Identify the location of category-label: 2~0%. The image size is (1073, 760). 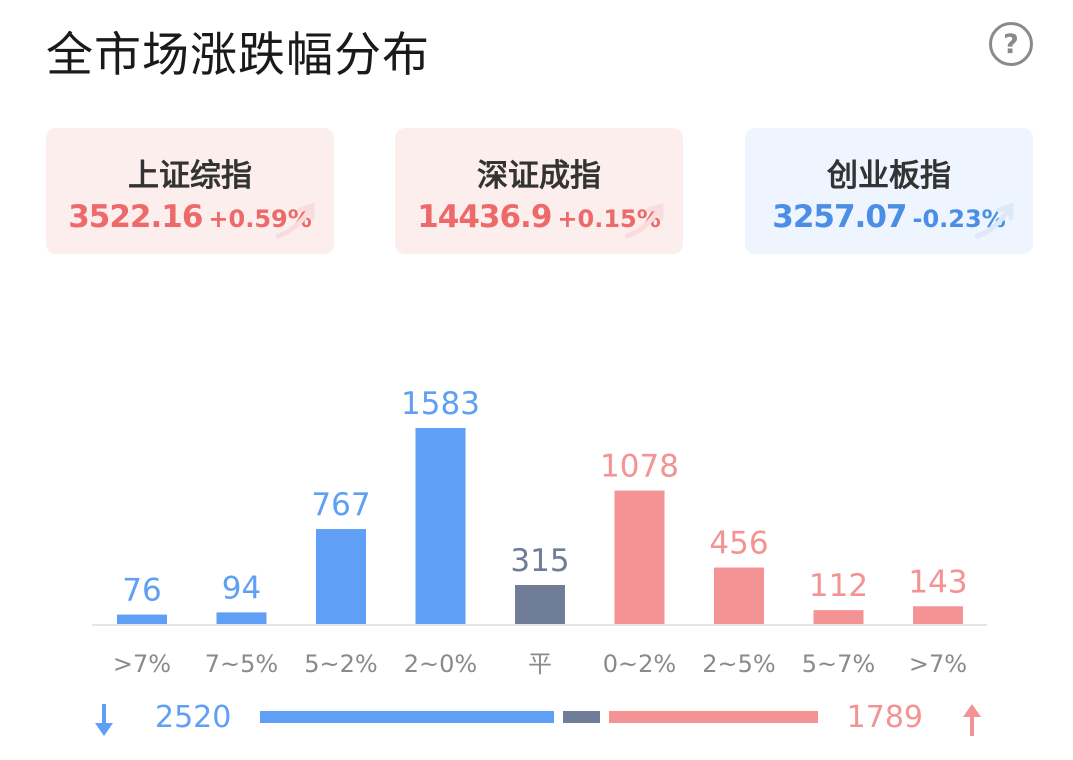
(440, 664).